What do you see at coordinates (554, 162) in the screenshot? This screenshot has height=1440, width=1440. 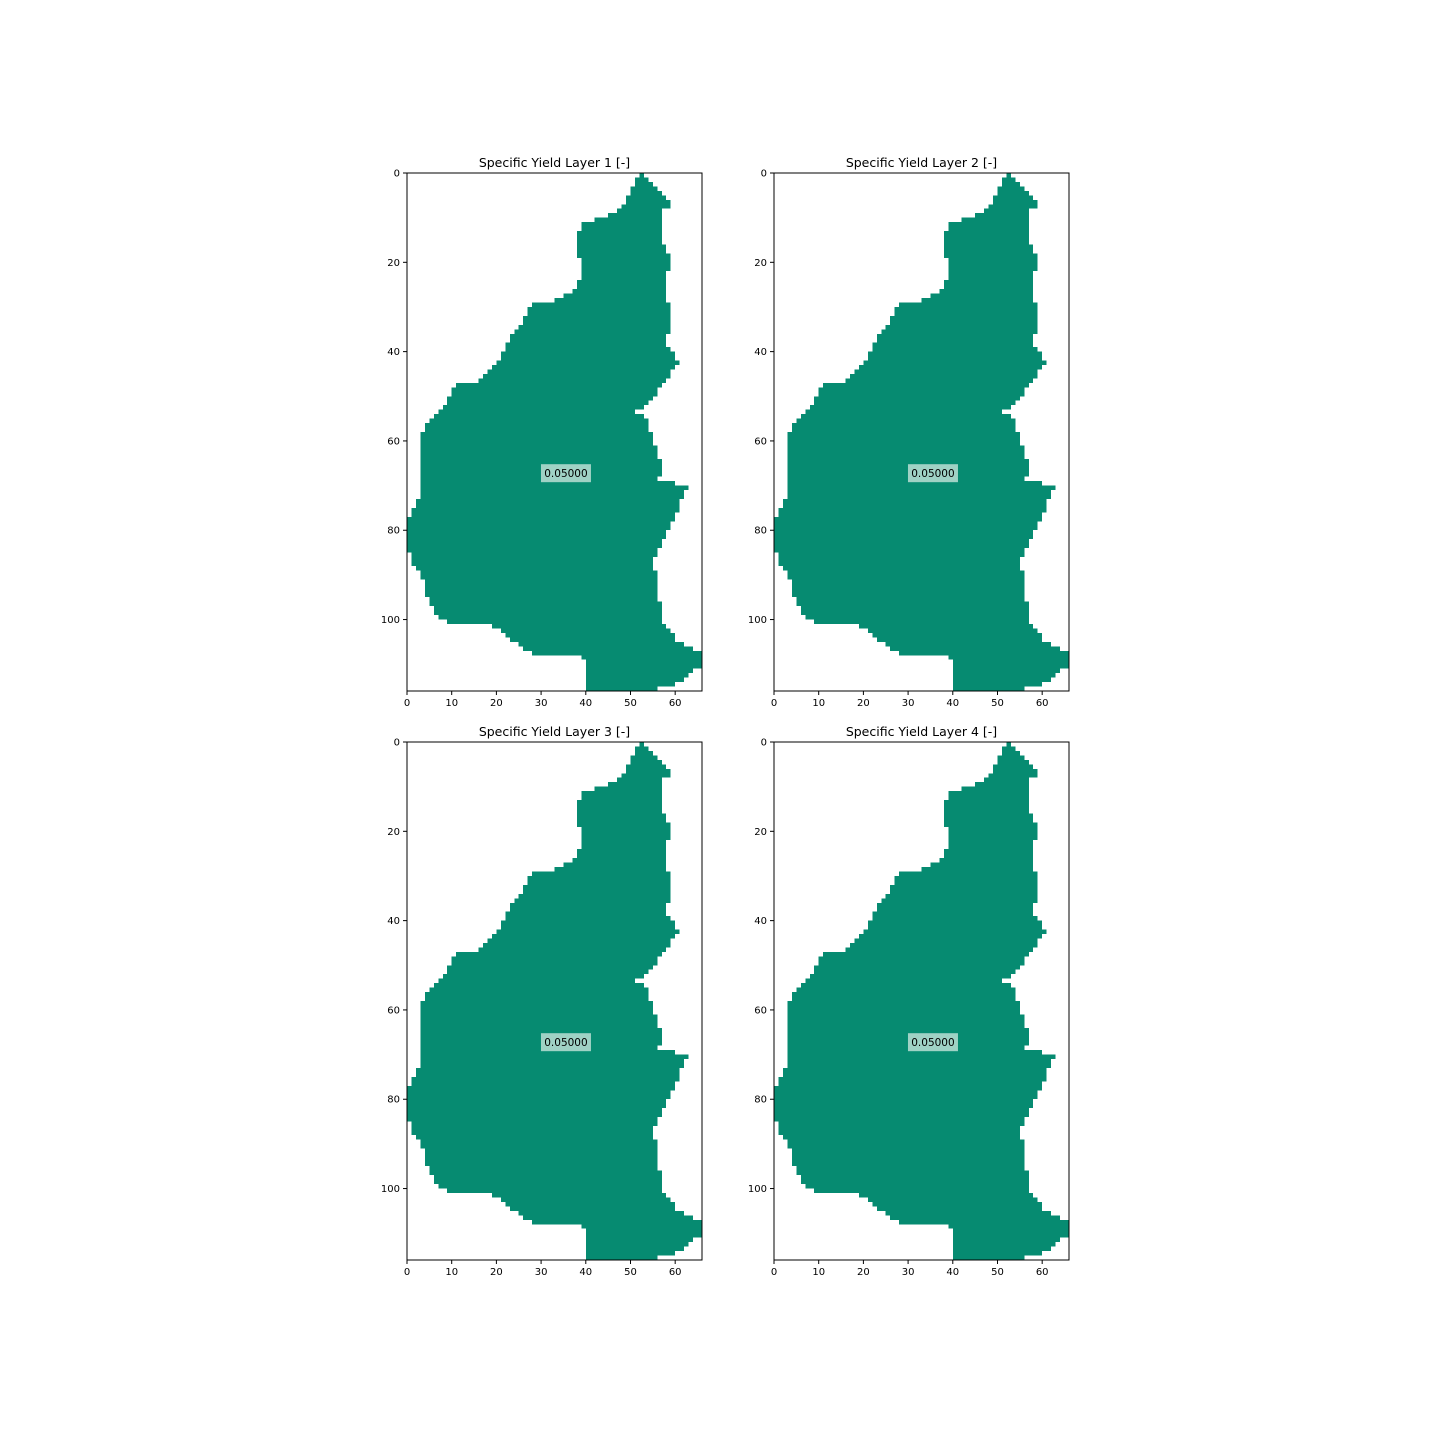 I see `panel-title: Specific Yield Layer 1 [-]` at bounding box center [554, 162].